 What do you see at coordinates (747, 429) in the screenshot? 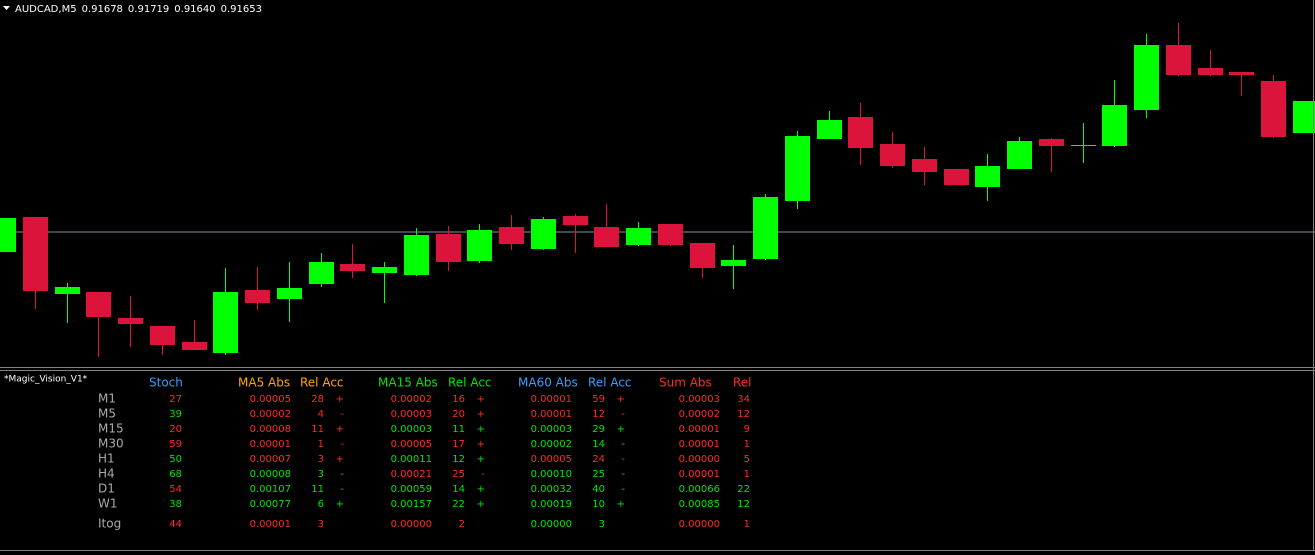
I see `table-cell: 9` at bounding box center [747, 429].